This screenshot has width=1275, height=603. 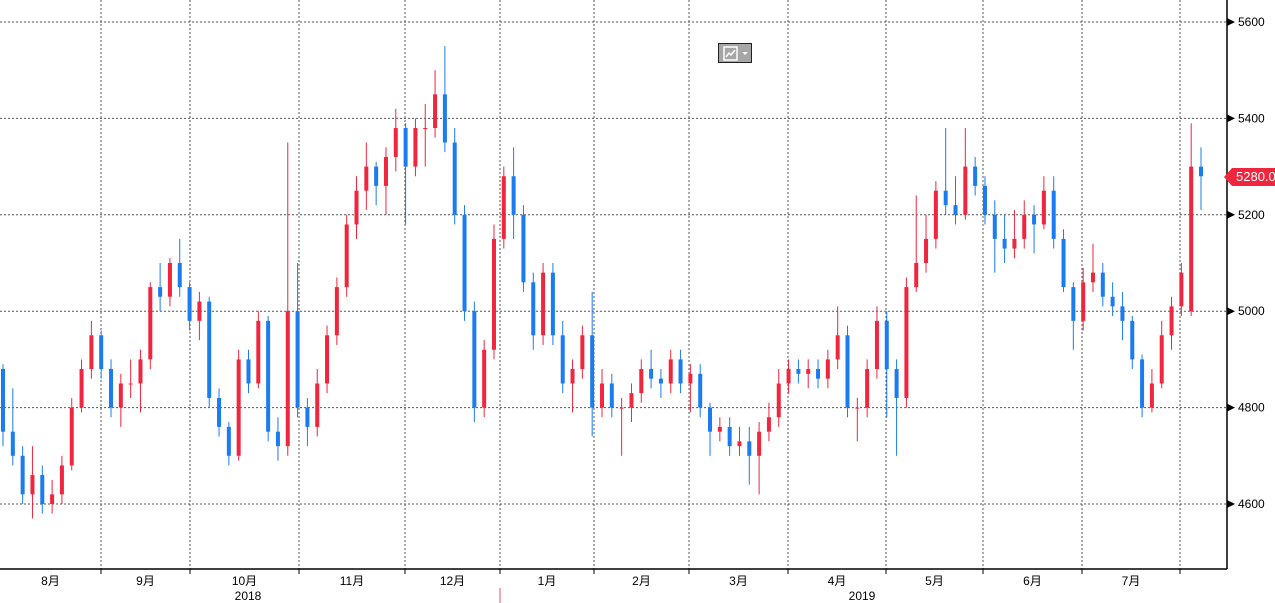 I want to click on x-tick-label: 12月, so click(x=452, y=581).